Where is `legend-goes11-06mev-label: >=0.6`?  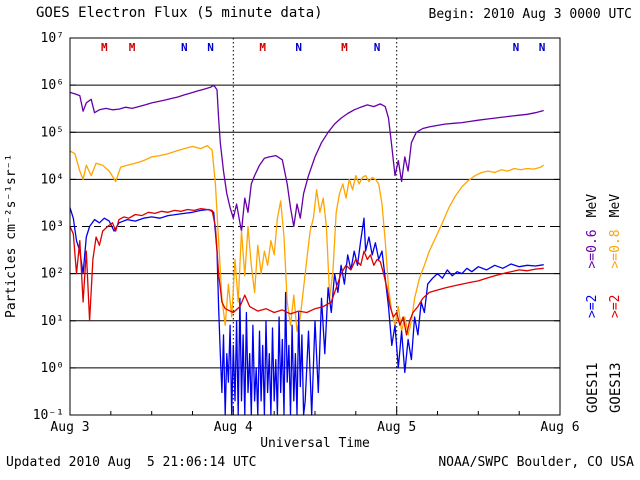 legend-goes11-06mev-label: >=0.6 is located at coordinates (592, 249).